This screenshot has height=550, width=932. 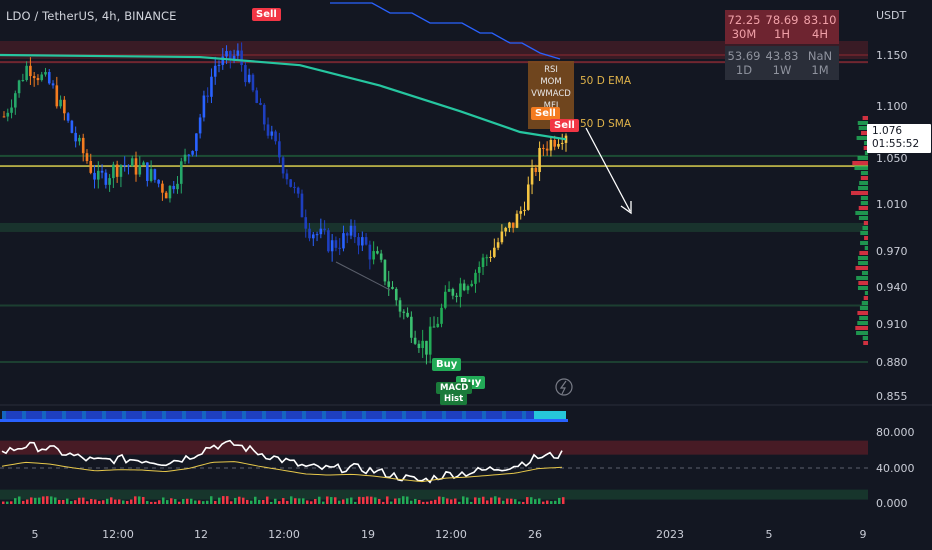 I want to click on chart-title: LDO / TetherUS, 4h, BINANCE, so click(x=91, y=16).